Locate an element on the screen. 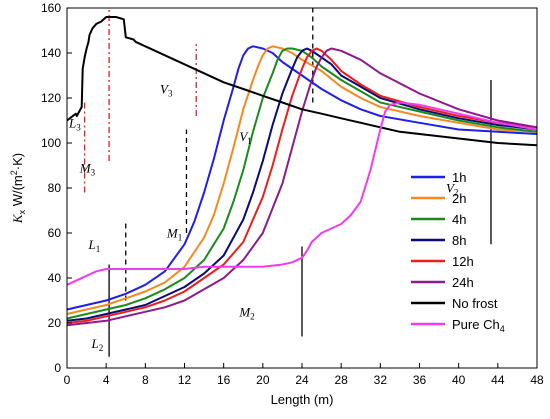 This screenshot has height=419, width=550. y-tick-label: 80 is located at coordinates (55, 188).